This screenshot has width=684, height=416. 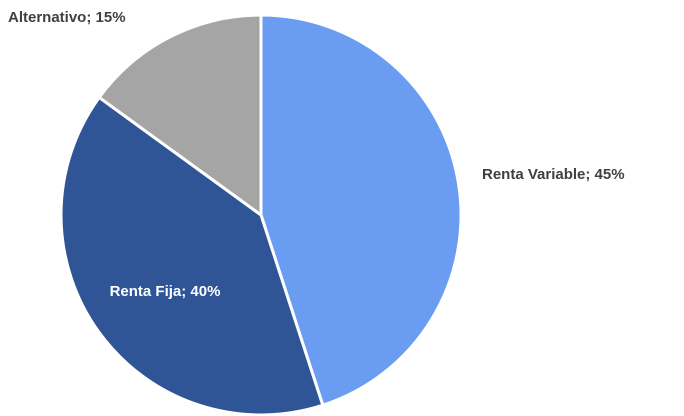 What do you see at coordinates (553, 174) in the screenshot?
I see `data-label: Renta Variable; 45%` at bounding box center [553, 174].